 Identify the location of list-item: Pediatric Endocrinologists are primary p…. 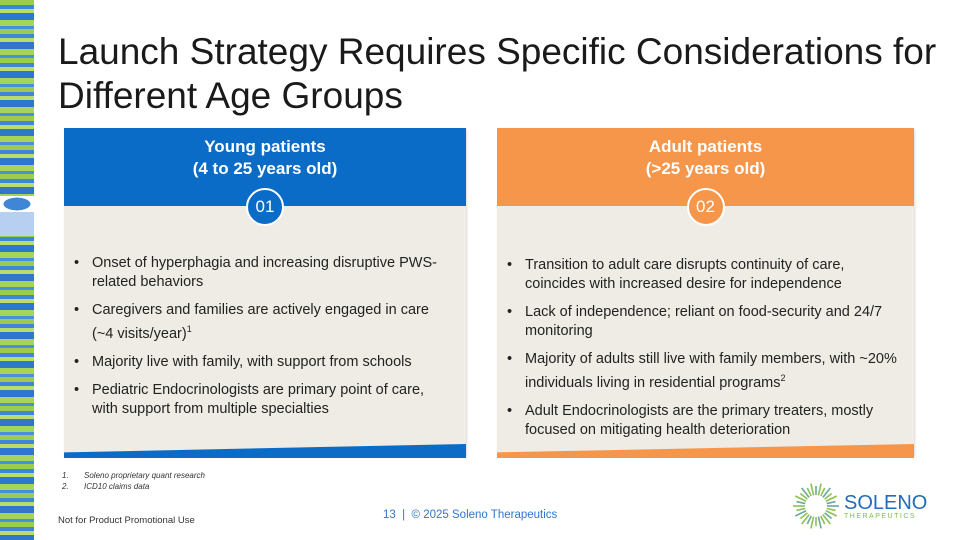
(263, 400).